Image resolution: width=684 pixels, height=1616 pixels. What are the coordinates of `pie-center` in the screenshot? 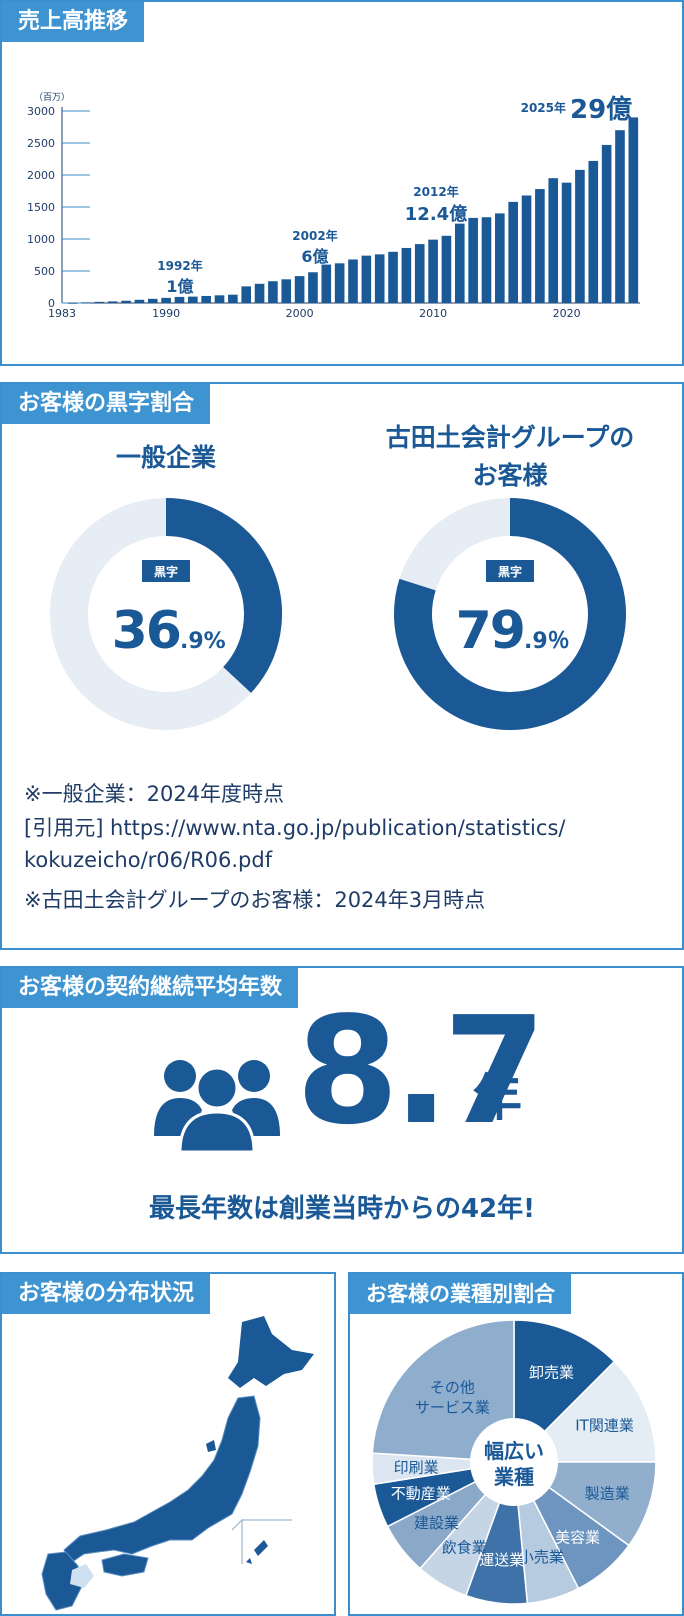 It's located at (514, 1462).